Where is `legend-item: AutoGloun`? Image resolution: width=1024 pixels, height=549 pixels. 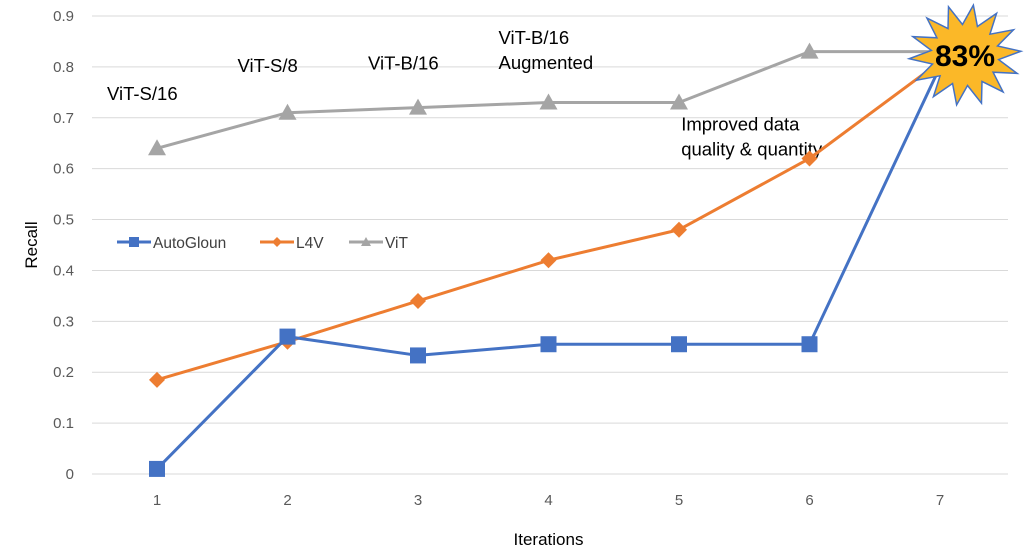
legend-item: AutoGloun is located at coordinates (171, 243).